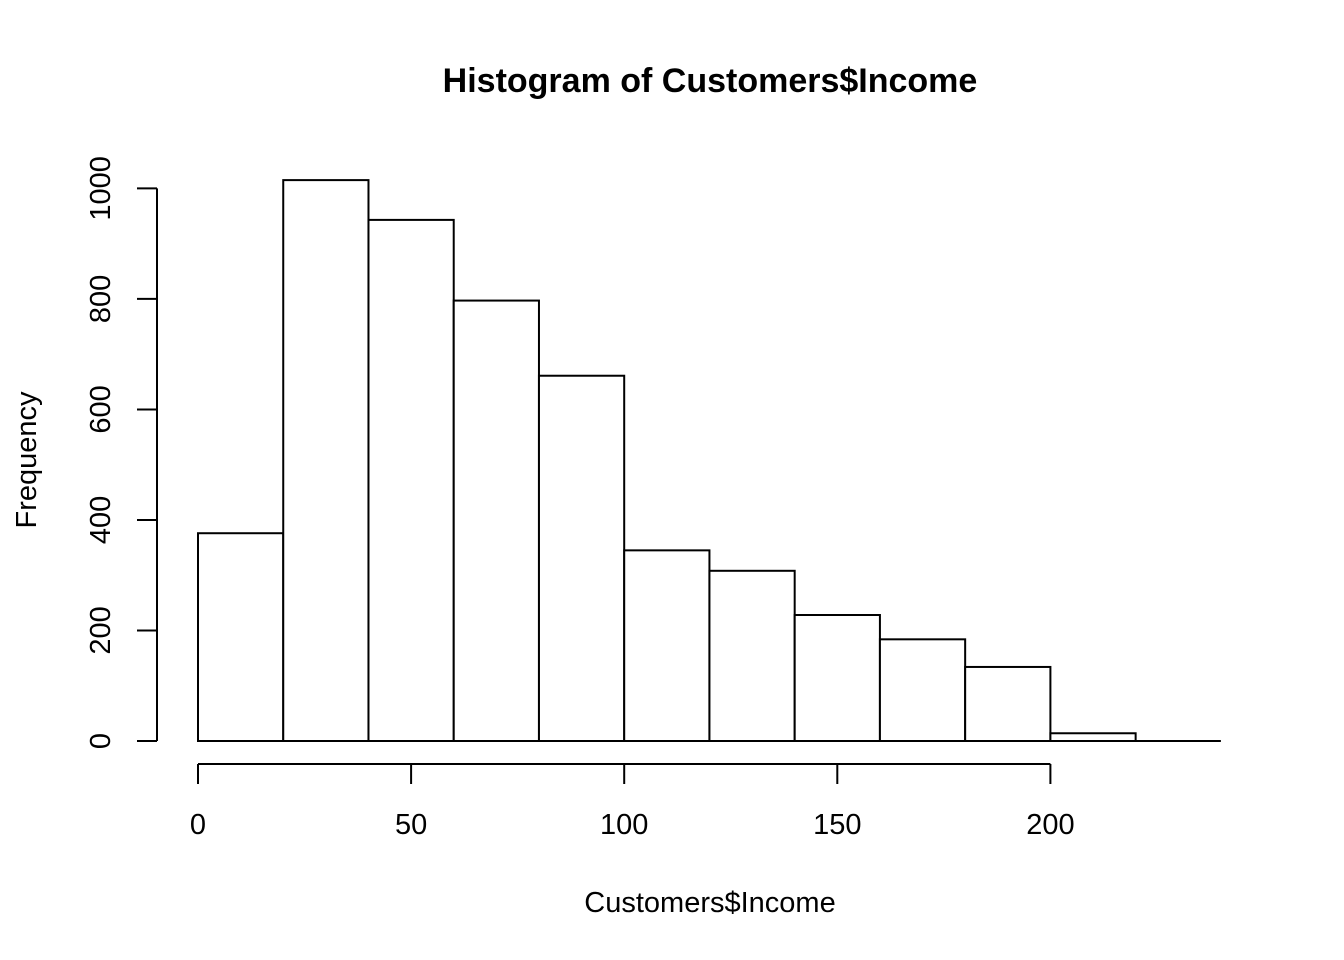 This screenshot has width=1344, height=960. What do you see at coordinates (837, 825) in the screenshot?
I see `x-tick-label: 150` at bounding box center [837, 825].